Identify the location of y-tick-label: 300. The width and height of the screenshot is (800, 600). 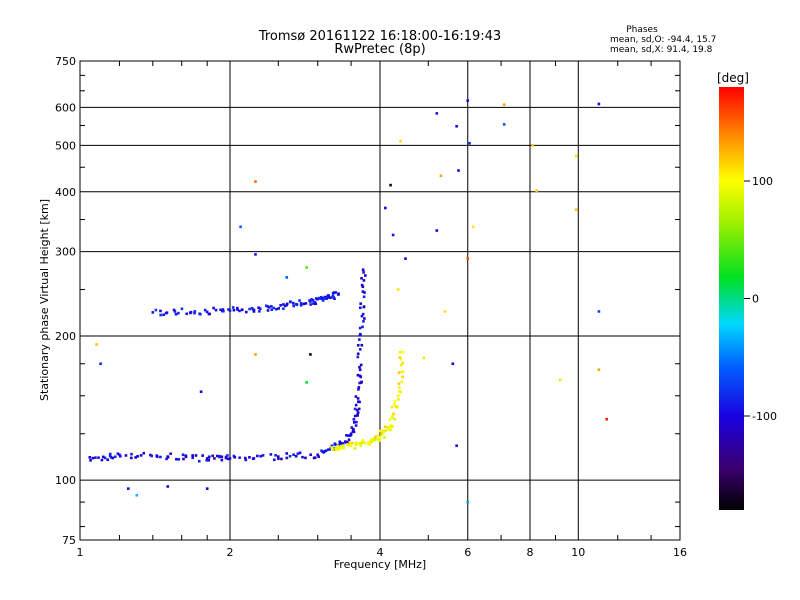
(65, 252).